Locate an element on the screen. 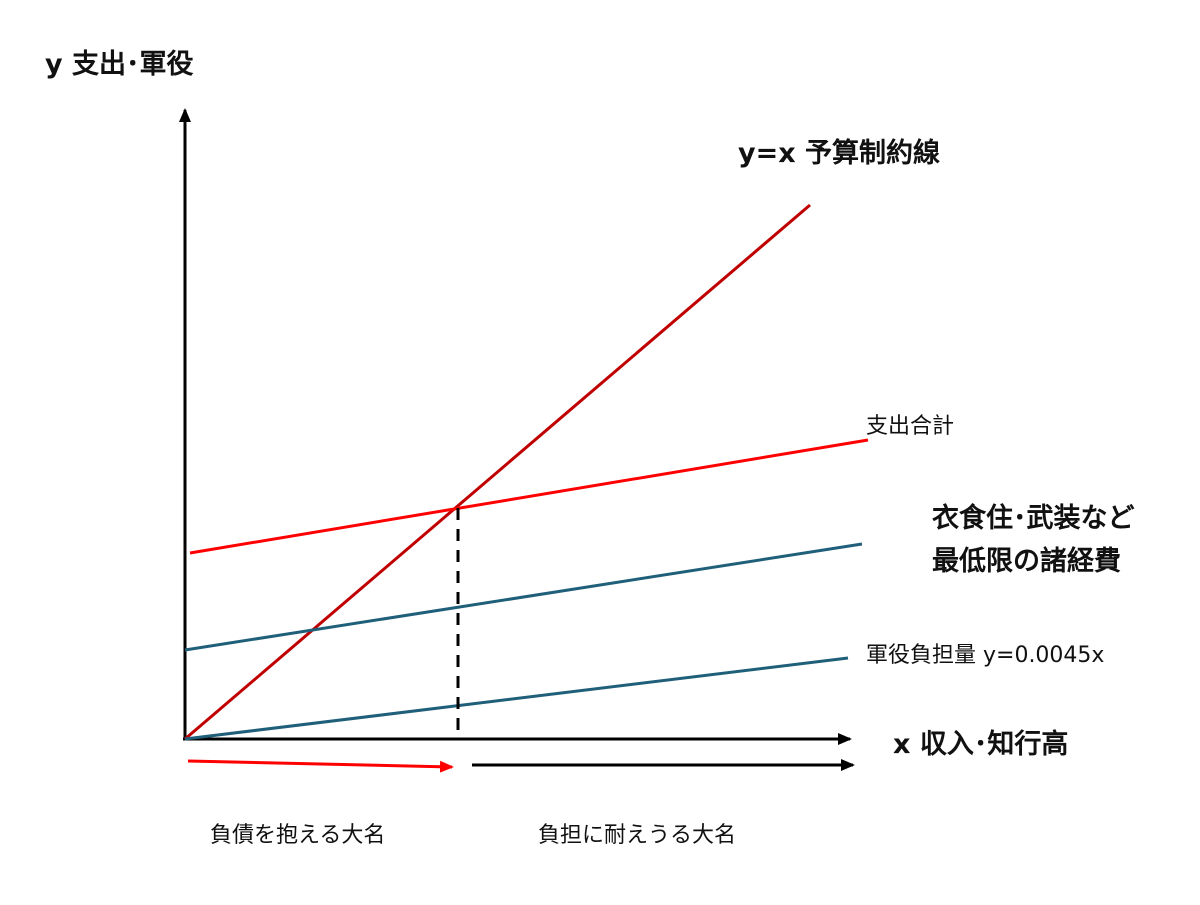  total-expense-label: 支出合計 is located at coordinates (910, 426).